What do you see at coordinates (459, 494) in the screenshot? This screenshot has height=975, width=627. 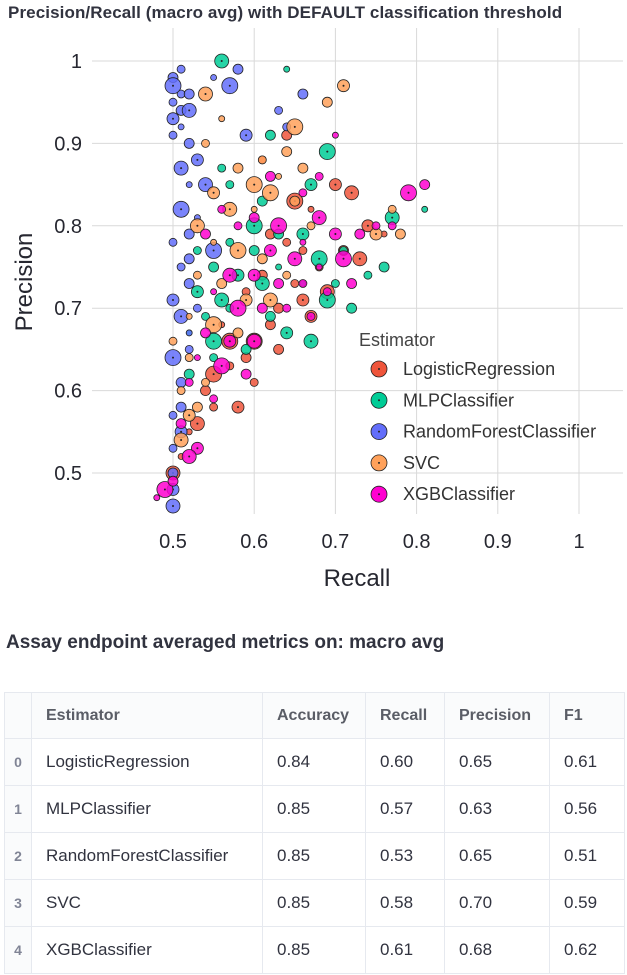 I see `legend-label: XGBClassifier` at bounding box center [459, 494].